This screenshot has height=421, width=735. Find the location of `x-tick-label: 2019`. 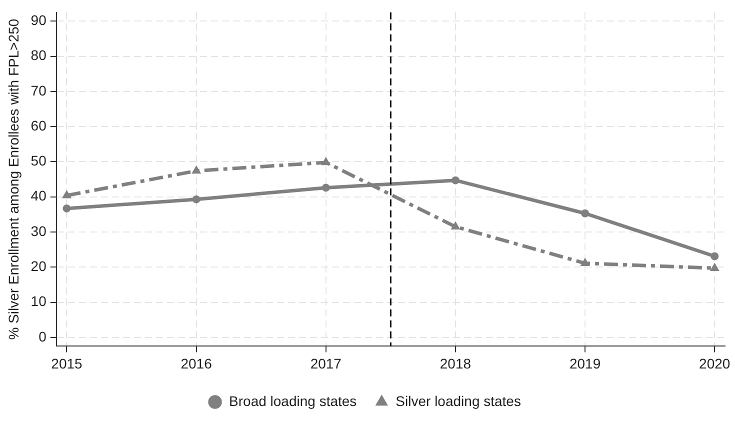

x-tick-label: 2019 is located at coordinates (585, 363).